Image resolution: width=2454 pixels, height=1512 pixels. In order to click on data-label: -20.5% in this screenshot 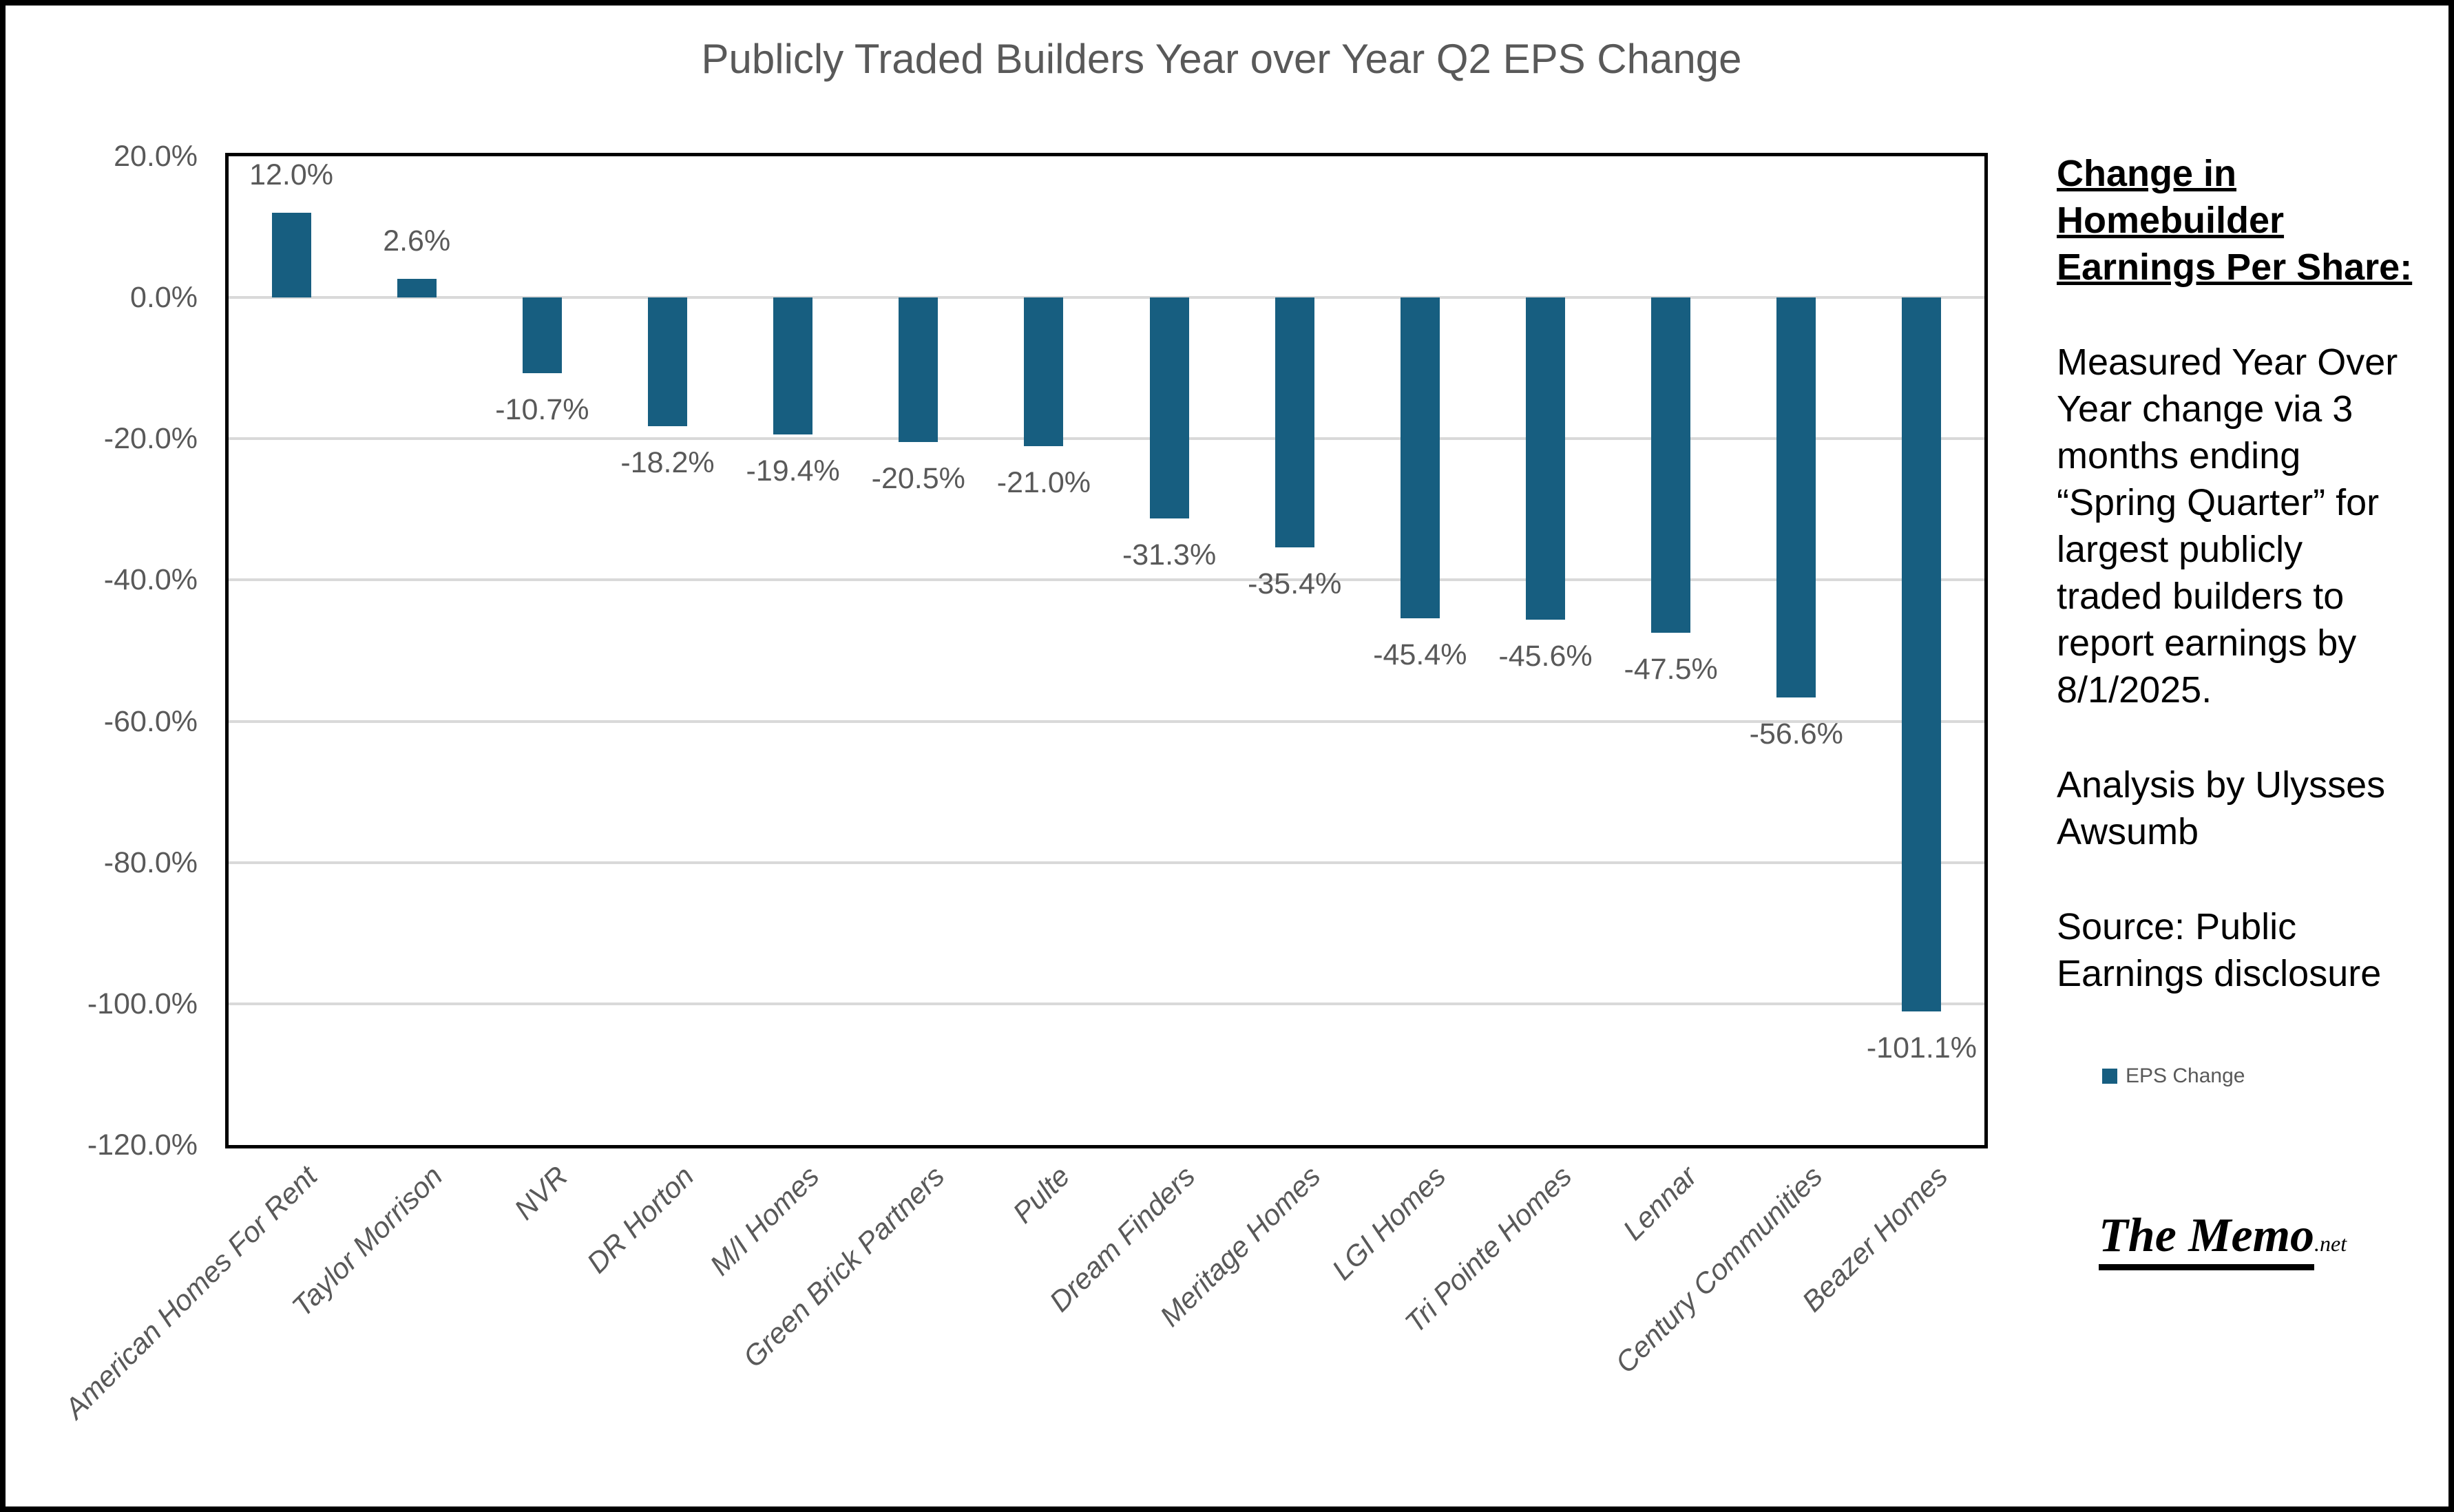, I will do `click(918, 479)`.